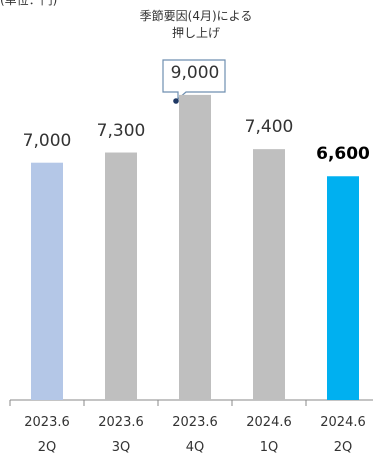 The width and height of the screenshot is (373, 459). What do you see at coordinates (195, 435) in the screenshot?
I see `x-tick-label: 2023.6 4Q` at bounding box center [195, 435].